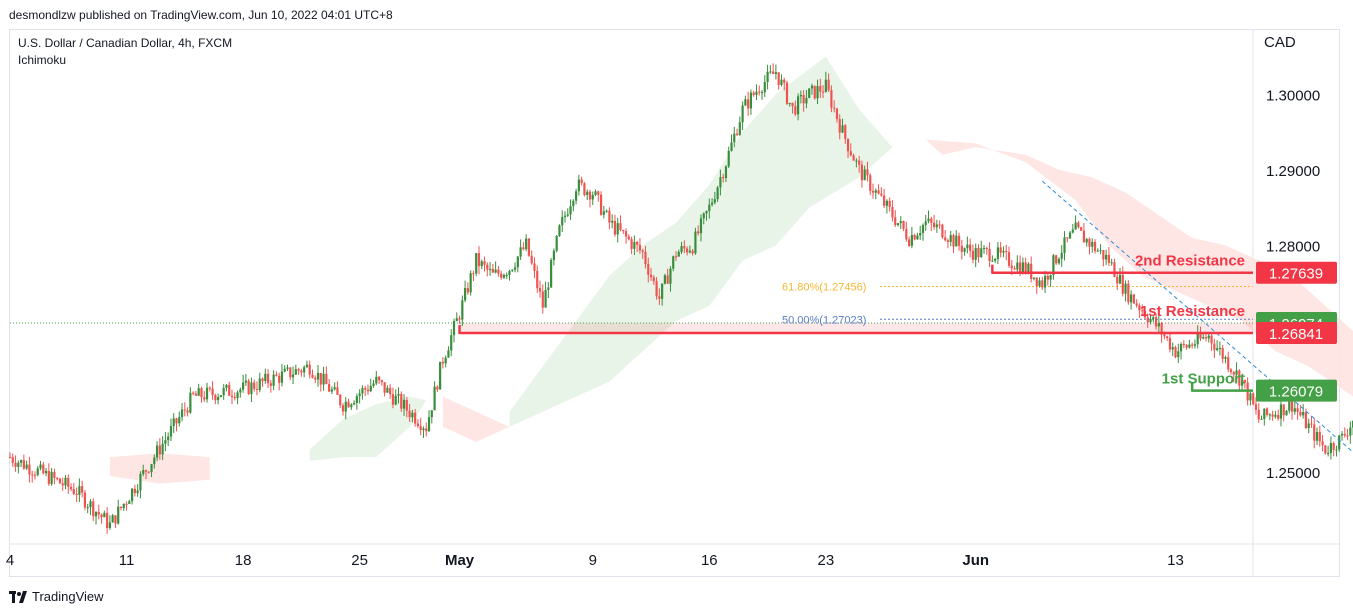 The height and width of the screenshot is (613, 1353). I want to click on price-badge-1st-resistance-text: 1.26841, so click(1296, 334).